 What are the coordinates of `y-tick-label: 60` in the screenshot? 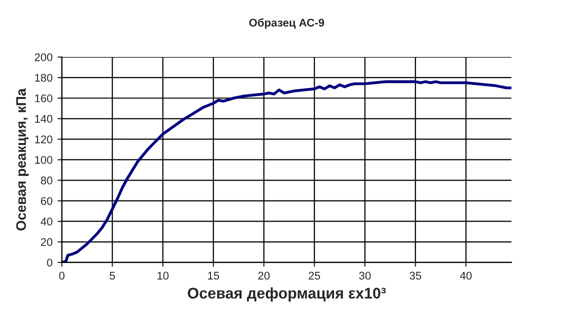 It's located at (46, 201).